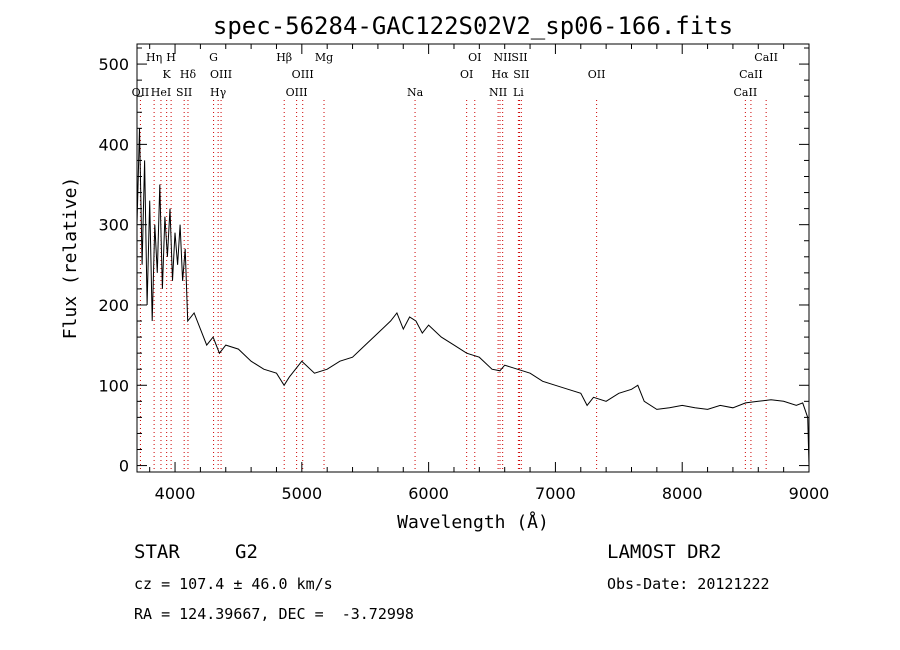 Image resolution: width=900 pixels, height=650 pixels. What do you see at coordinates (473, 26) in the screenshot?
I see `chart-title: spec-56284-GAC122S02V2_sp06-166.fits` at bounding box center [473, 26].